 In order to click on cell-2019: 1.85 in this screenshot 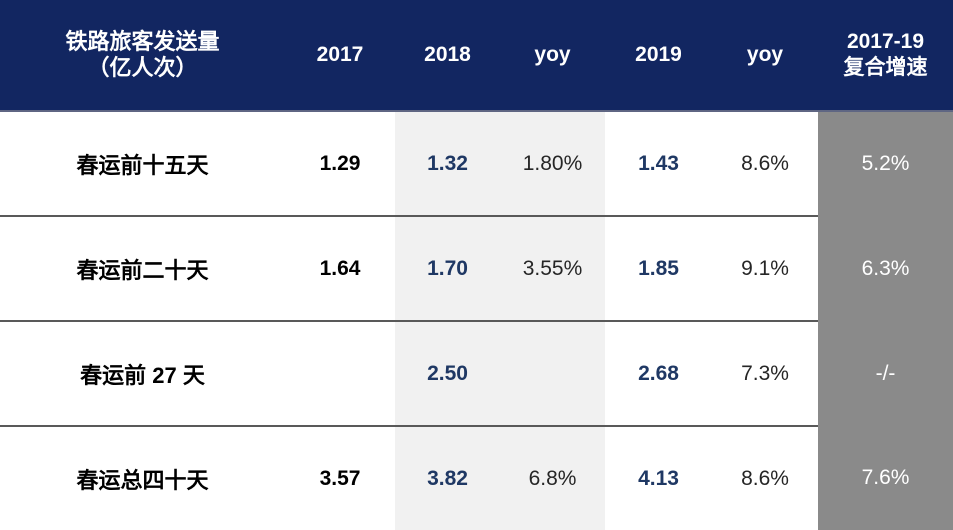, I will do `click(658, 268)`.